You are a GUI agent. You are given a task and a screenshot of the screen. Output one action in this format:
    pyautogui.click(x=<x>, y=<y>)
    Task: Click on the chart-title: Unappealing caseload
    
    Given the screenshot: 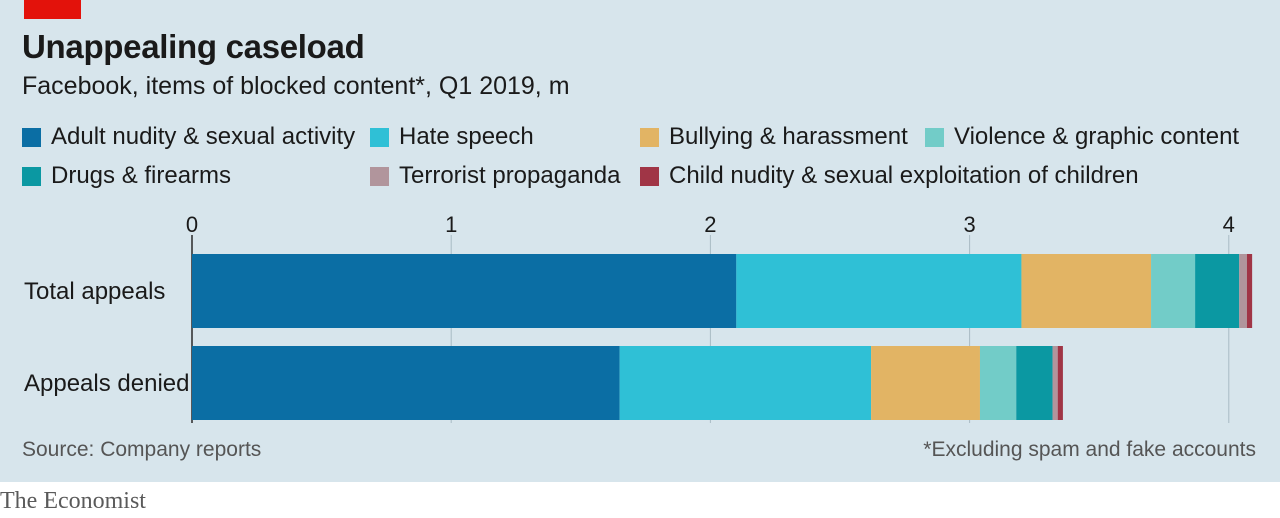 What is the action you would take?
    pyautogui.click(x=193, y=46)
    